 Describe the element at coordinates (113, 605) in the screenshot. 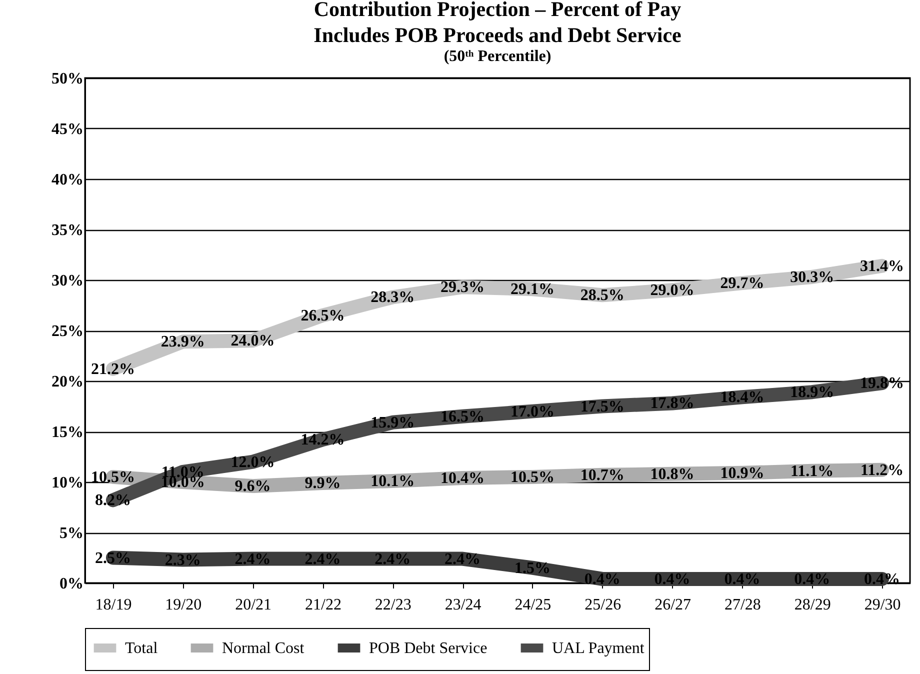

I see `x-tick-label: 18/19` at that location.